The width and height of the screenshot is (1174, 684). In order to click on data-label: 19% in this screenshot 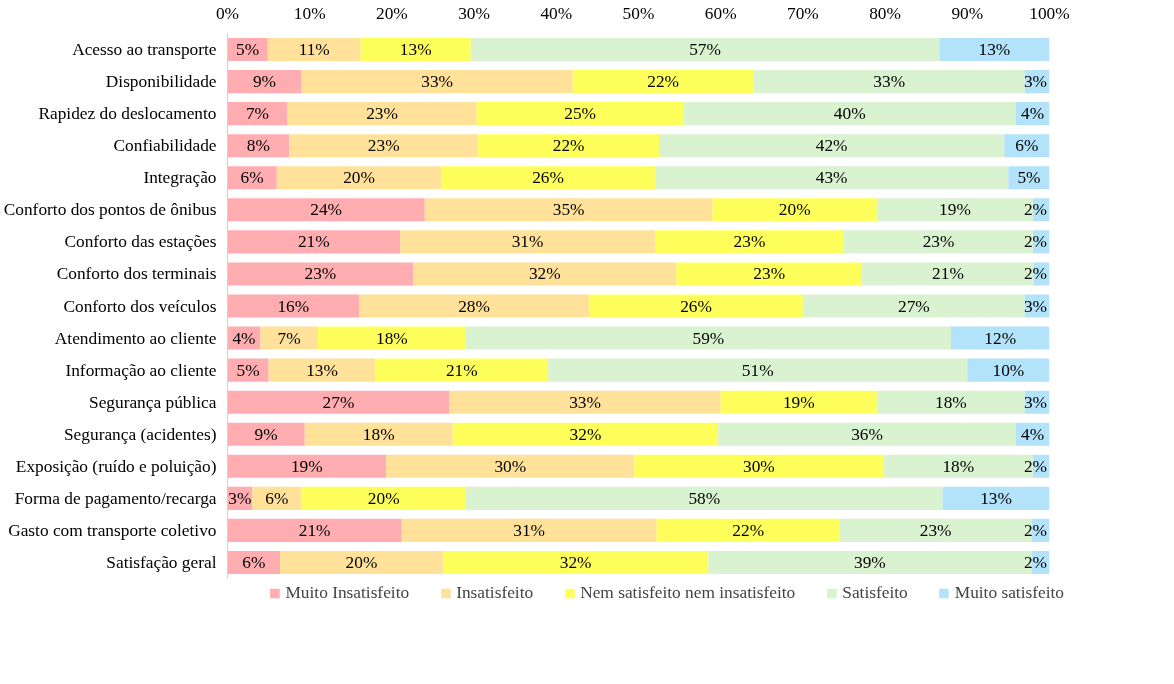, I will do `click(955, 210)`.